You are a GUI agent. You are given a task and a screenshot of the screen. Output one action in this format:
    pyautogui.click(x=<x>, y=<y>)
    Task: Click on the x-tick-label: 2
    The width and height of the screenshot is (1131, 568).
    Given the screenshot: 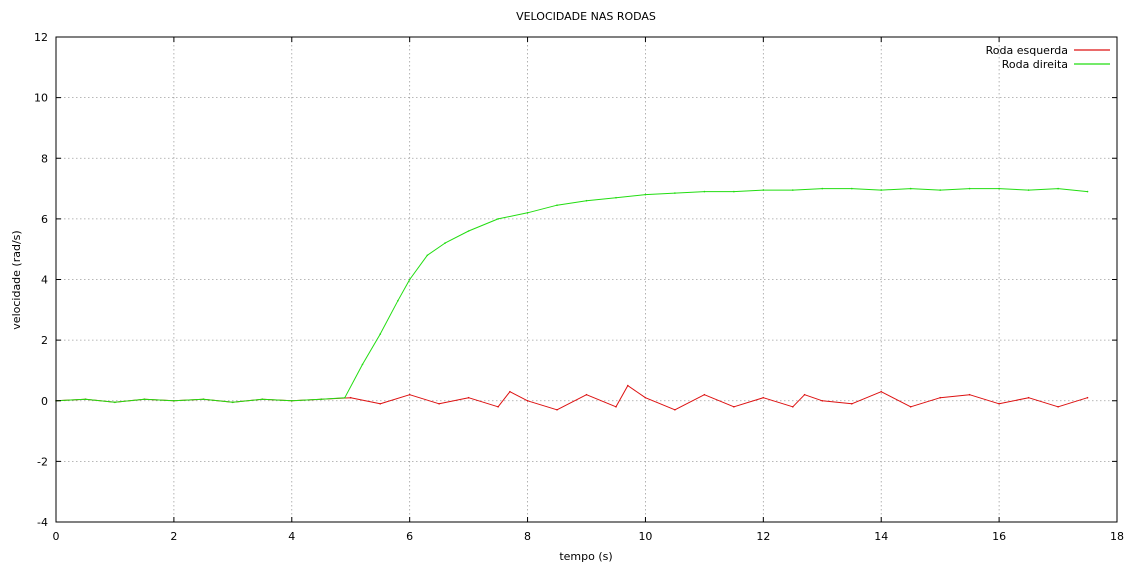 What is the action you would take?
    pyautogui.click(x=173, y=536)
    